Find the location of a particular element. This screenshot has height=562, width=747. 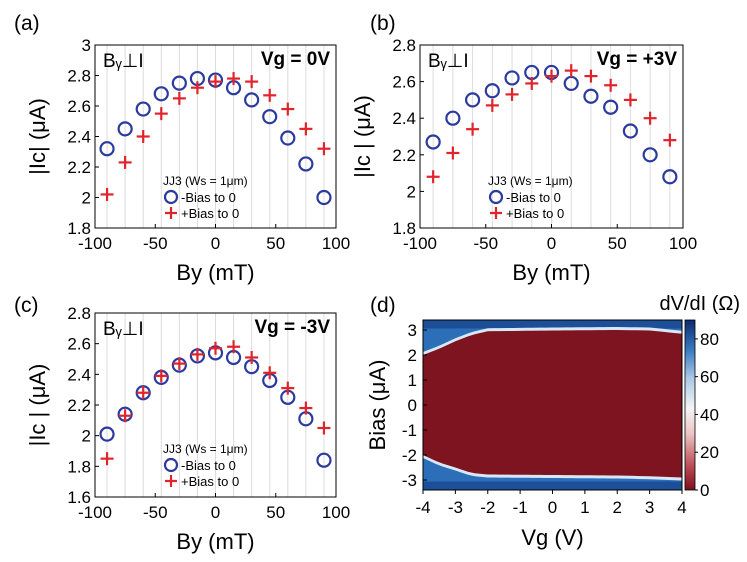

heatmap-superconducting-region is located at coordinates (552, 404).